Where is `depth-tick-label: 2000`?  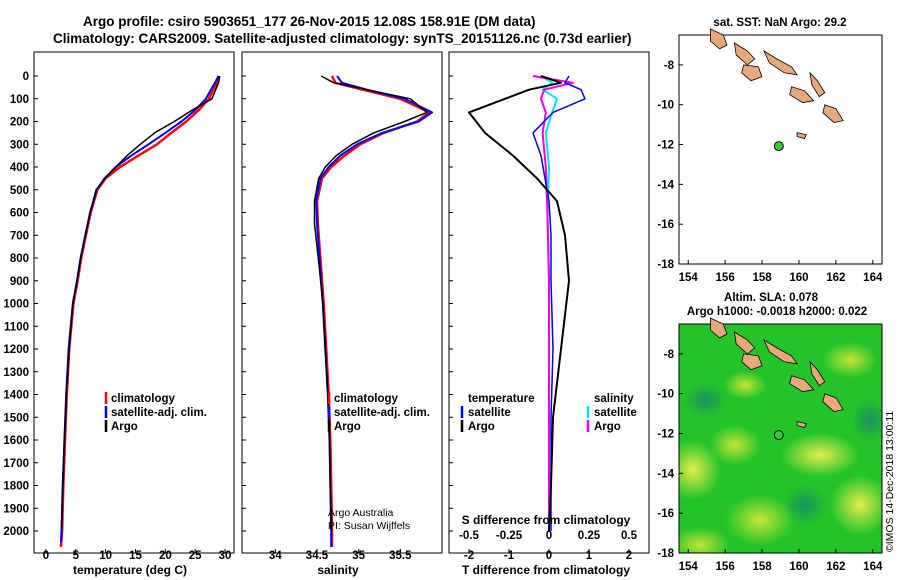 depth-tick-label: 2000 is located at coordinates (16, 532).